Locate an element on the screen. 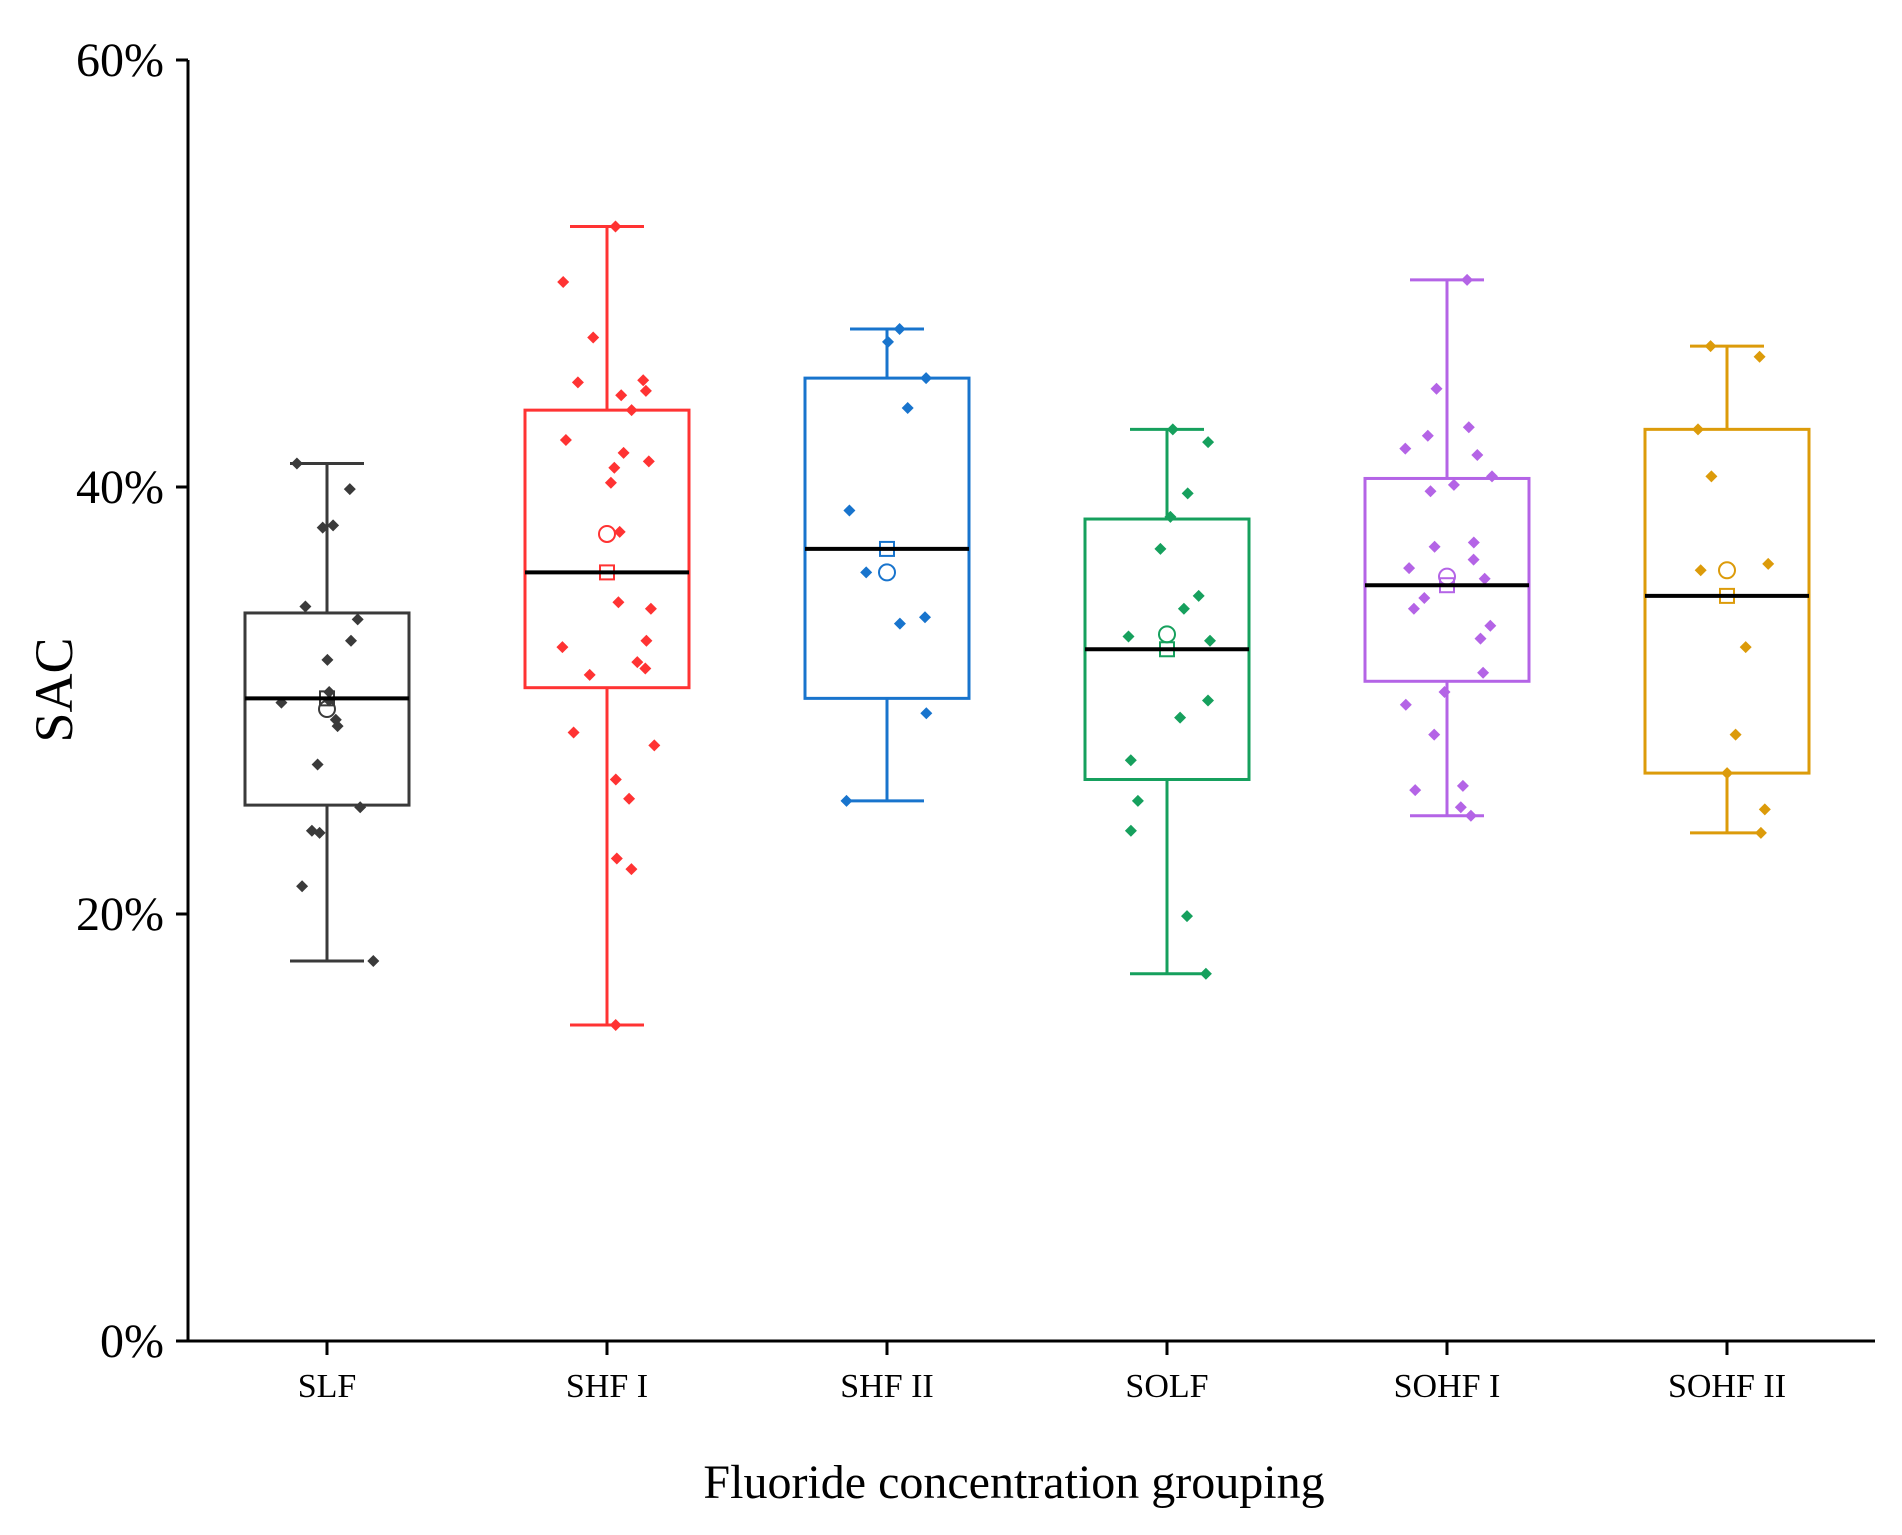 This screenshot has width=1902, height=1535. y-tick-label: 40% is located at coordinates (120, 487).